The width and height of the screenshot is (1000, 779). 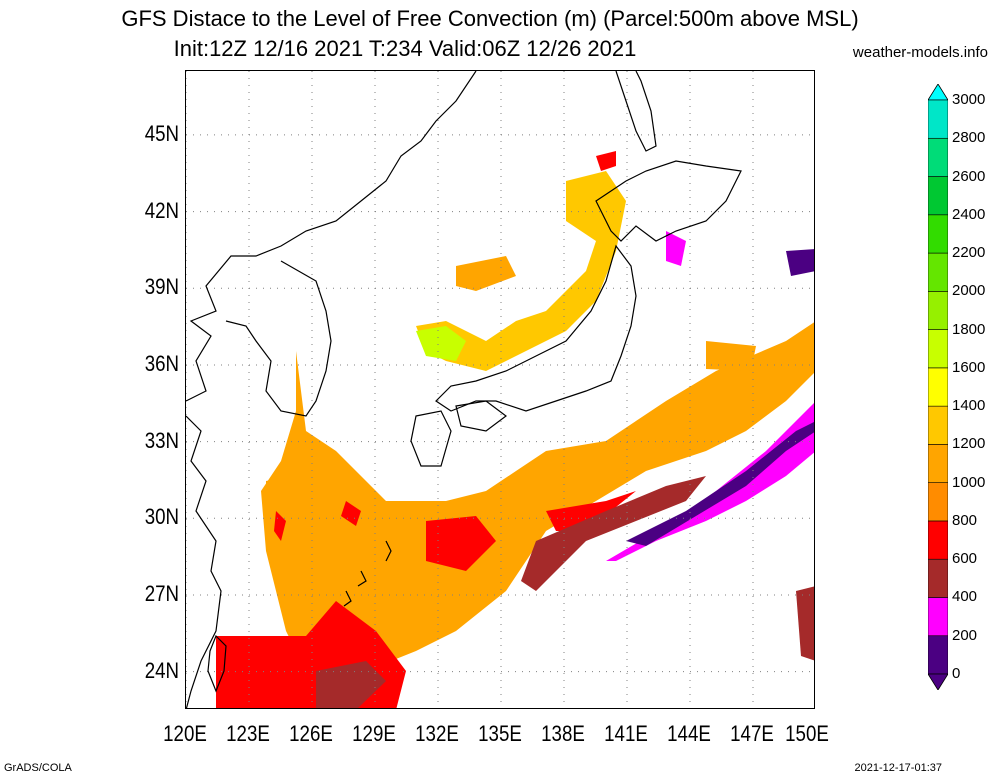 I want to click on lon-label-123E: 123E, so click(x=248, y=733).